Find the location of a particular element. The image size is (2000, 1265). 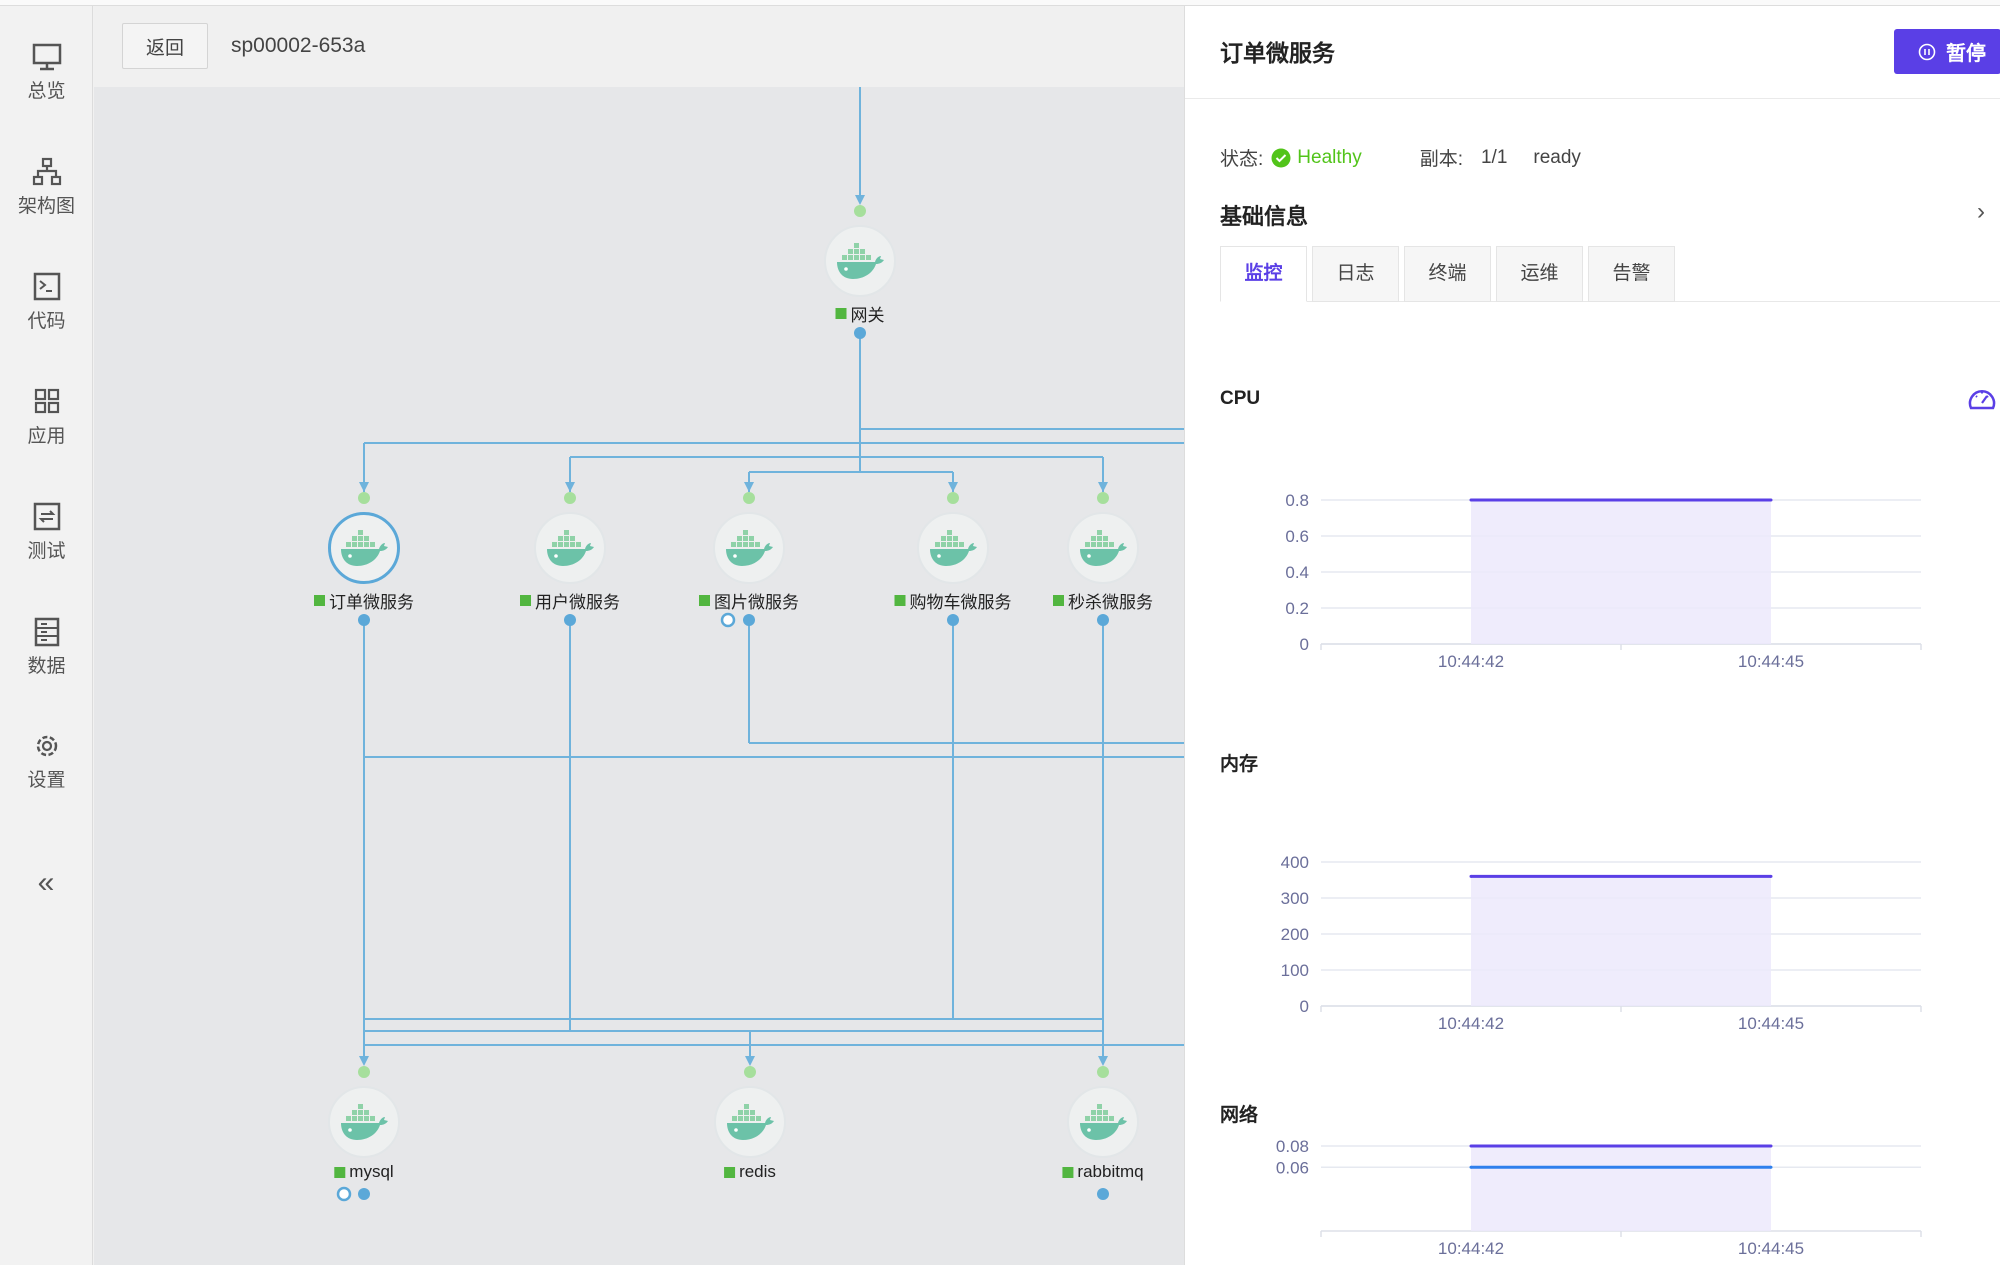

sidebar-item-label: 设置 is located at coordinates (46, 780).